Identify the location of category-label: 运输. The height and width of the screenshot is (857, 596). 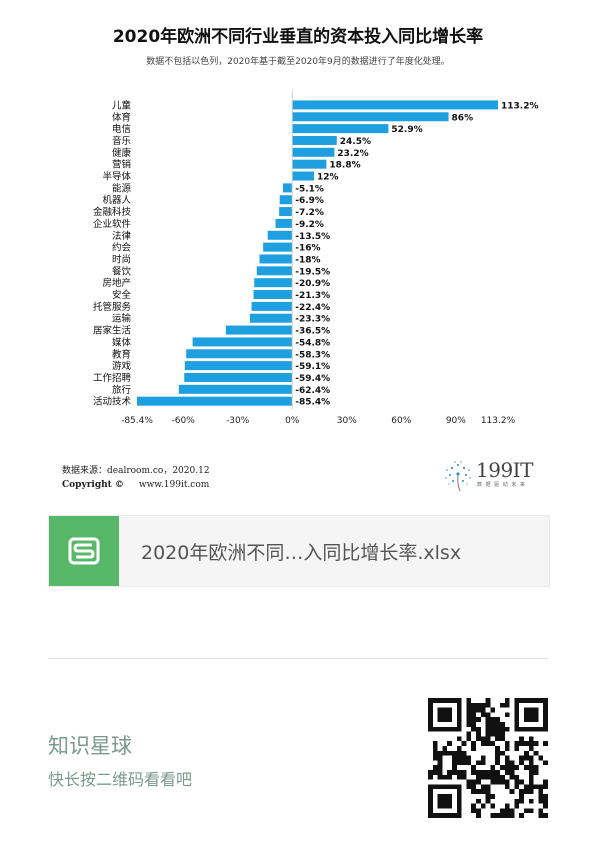
(122, 319).